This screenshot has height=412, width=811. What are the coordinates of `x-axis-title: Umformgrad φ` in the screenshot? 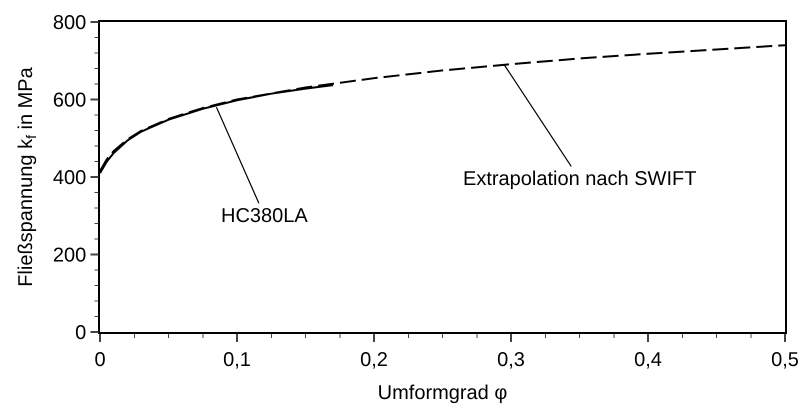 It's located at (443, 393).